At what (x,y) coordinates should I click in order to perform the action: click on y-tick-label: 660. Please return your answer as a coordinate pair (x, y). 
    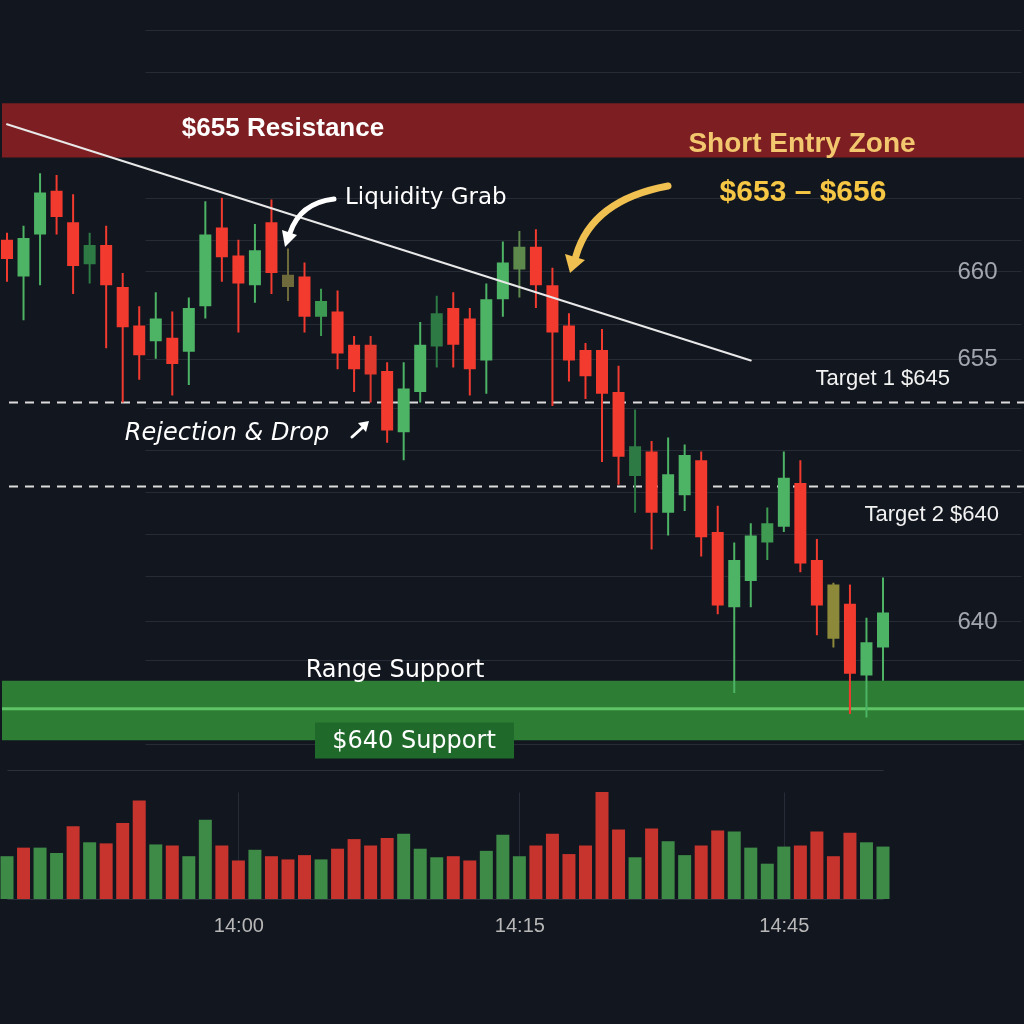
    Looking at the image, I should click on (977, 270).